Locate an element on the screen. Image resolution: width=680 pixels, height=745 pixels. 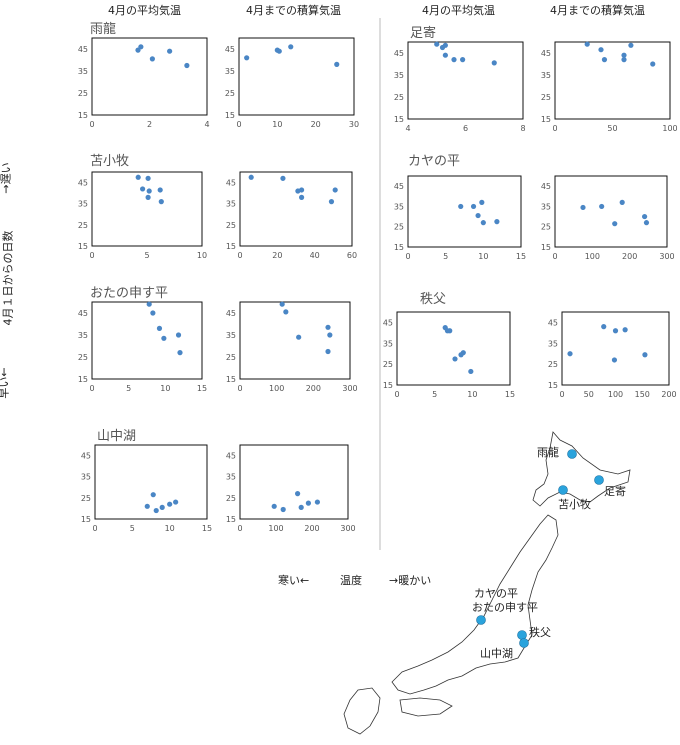
map-label-kaya: カヤの平 is located at coordinates (496, 593).